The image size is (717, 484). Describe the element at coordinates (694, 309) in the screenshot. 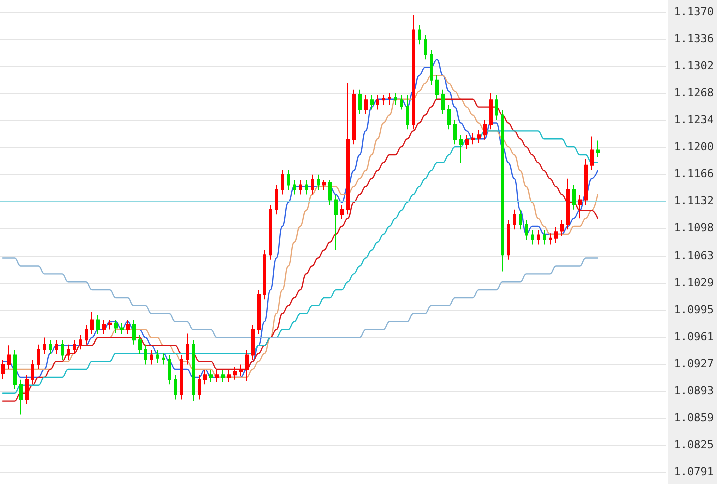

I see `y-tick-label: 1.0995` at that location.